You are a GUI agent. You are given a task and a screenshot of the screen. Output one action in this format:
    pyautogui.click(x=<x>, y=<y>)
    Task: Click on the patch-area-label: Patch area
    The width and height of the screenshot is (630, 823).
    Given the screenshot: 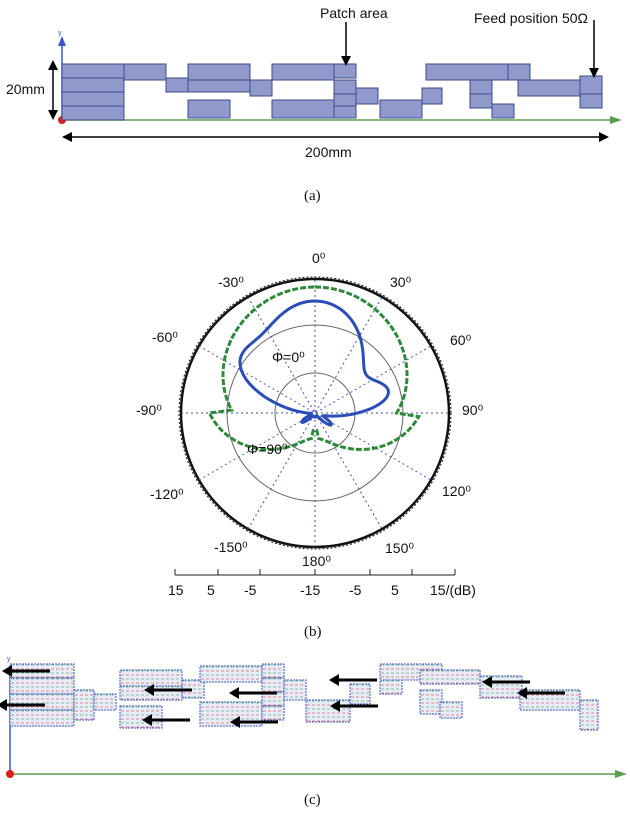 What is the action you would take?
    pyautogui.click(x=354, y=13)
    